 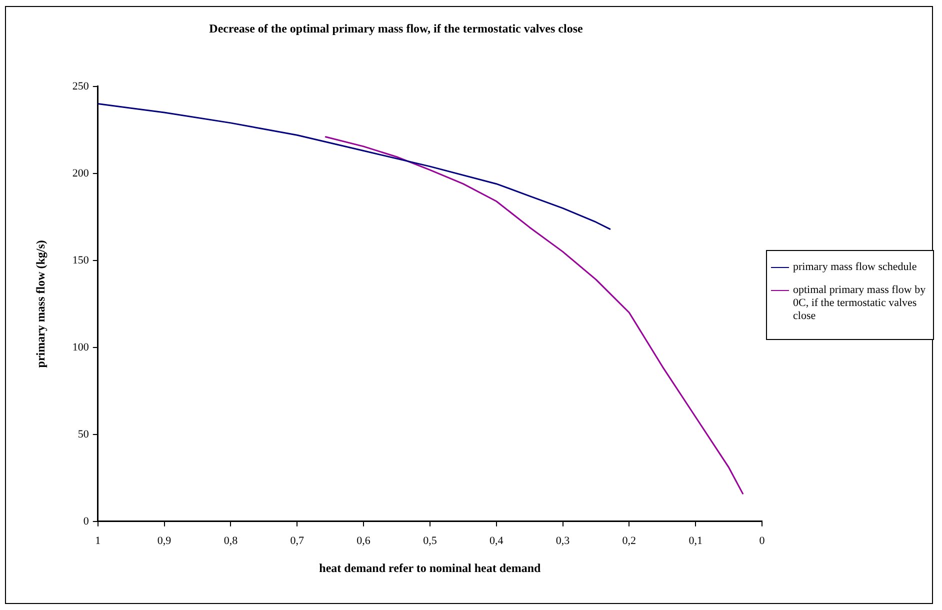 What do you see at coordinates (762, 540) in the screenshot?
I see `x-tick-label: 0` at bounding box center [762, 540].